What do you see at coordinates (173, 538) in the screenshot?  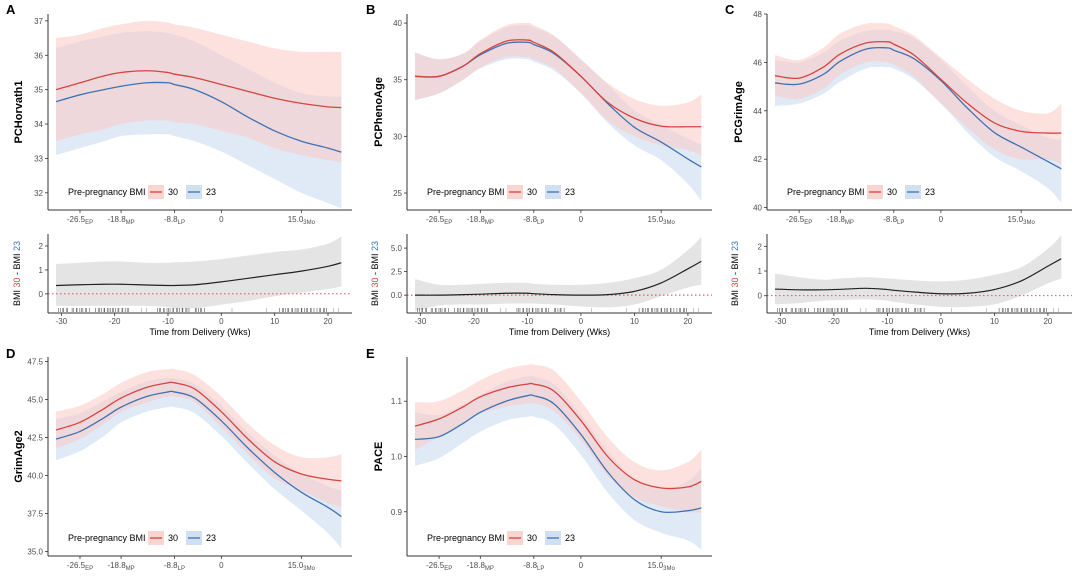 I see `legend-label-bmi-30: 30` at bounding box center [173, 538].